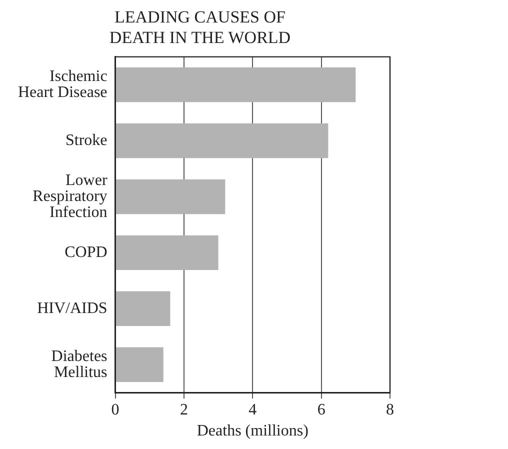 This screenshot has width=508, height=449. Describe the element at coordinates (390, 409) in the screenshot. I see `x-tick-label: 8` at that location.